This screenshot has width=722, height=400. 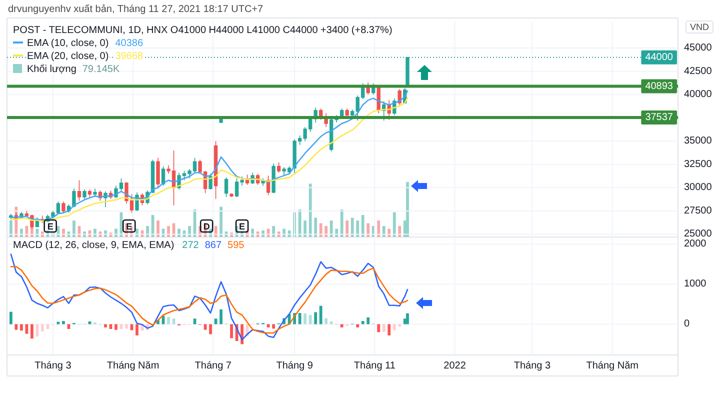 I want to click on x-tick-label: Tháng 7, so click(x=213, y=366).